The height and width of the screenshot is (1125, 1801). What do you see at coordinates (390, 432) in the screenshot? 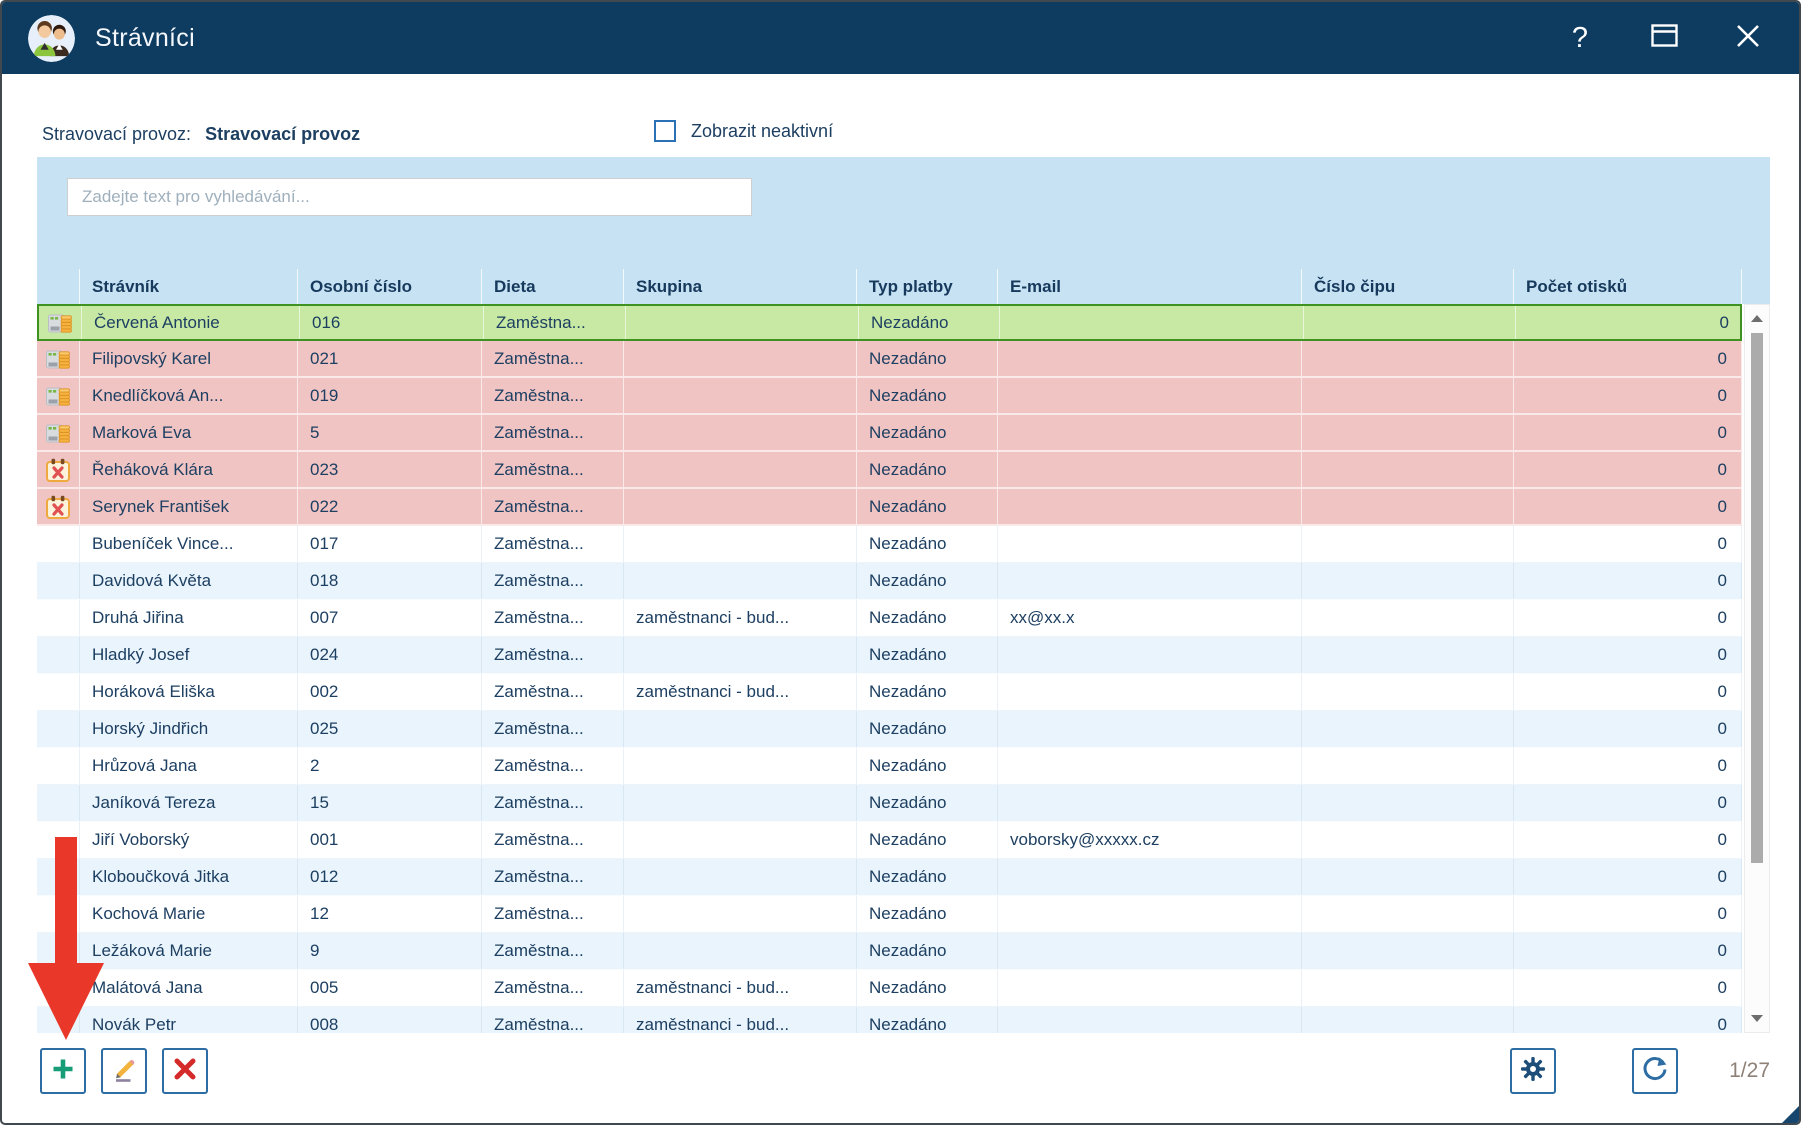
I see `cell-osobni-cislo: 5` at bounding box center [390, 432].